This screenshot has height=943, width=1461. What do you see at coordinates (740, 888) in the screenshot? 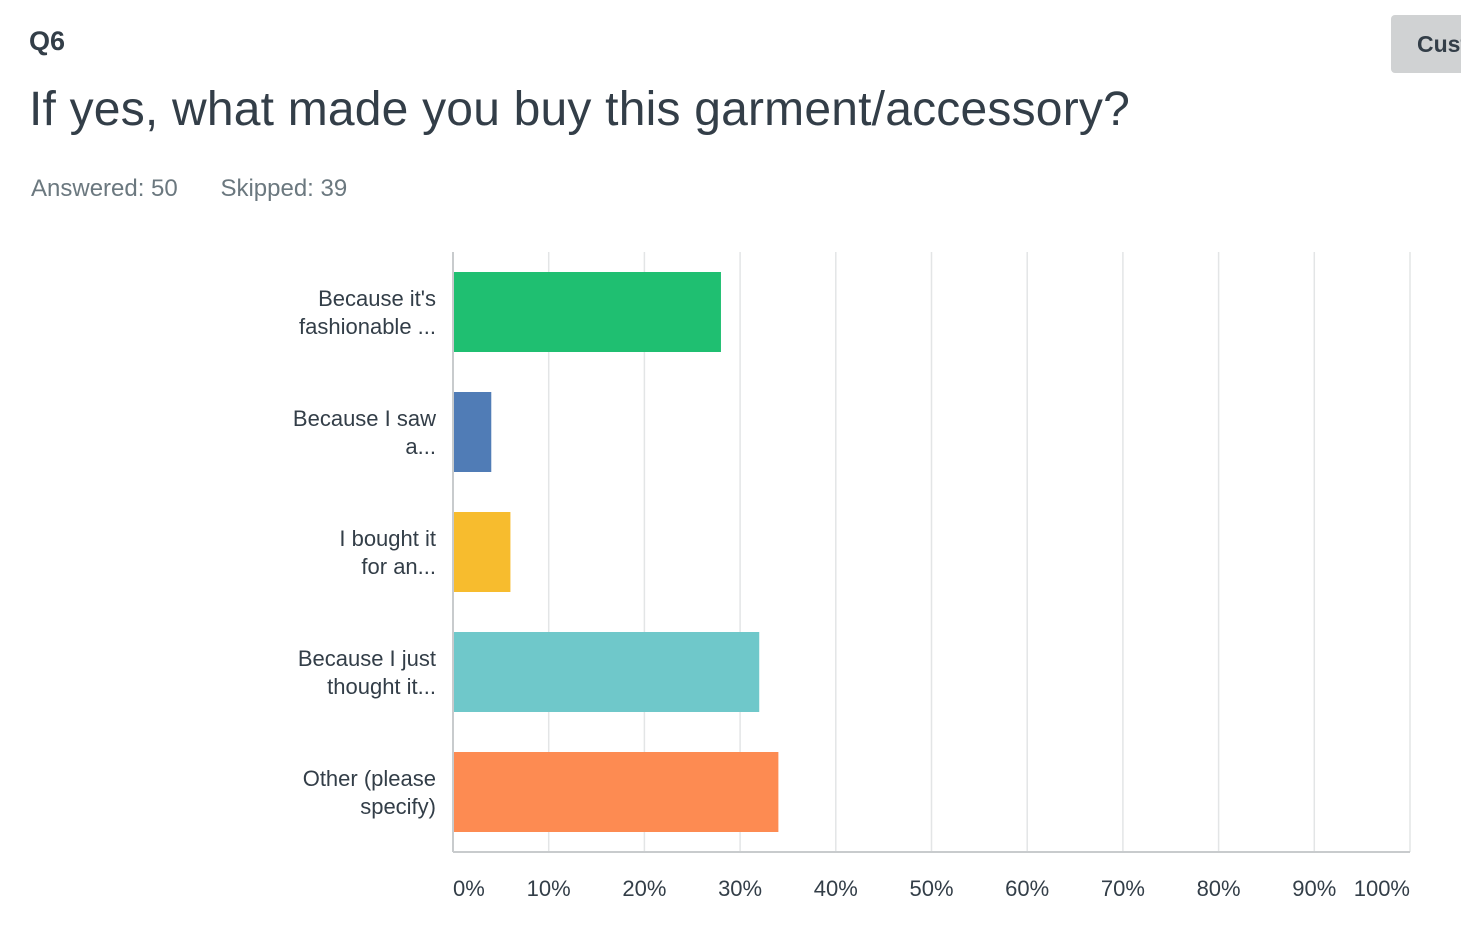
I see `x-tick-label: 30%` at bounding box center [740, 888].